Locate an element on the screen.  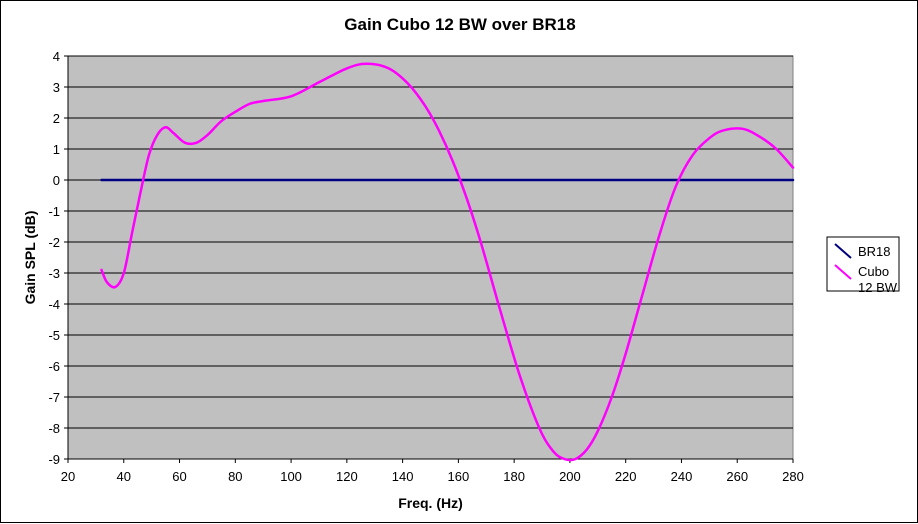
y-tick-label: 3 is located at coordinates (56, 87).